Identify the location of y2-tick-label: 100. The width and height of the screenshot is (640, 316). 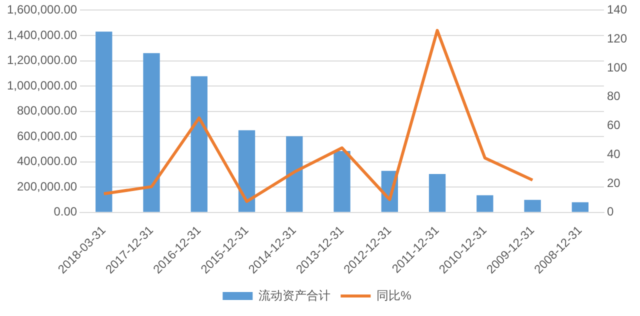
(617, 67).